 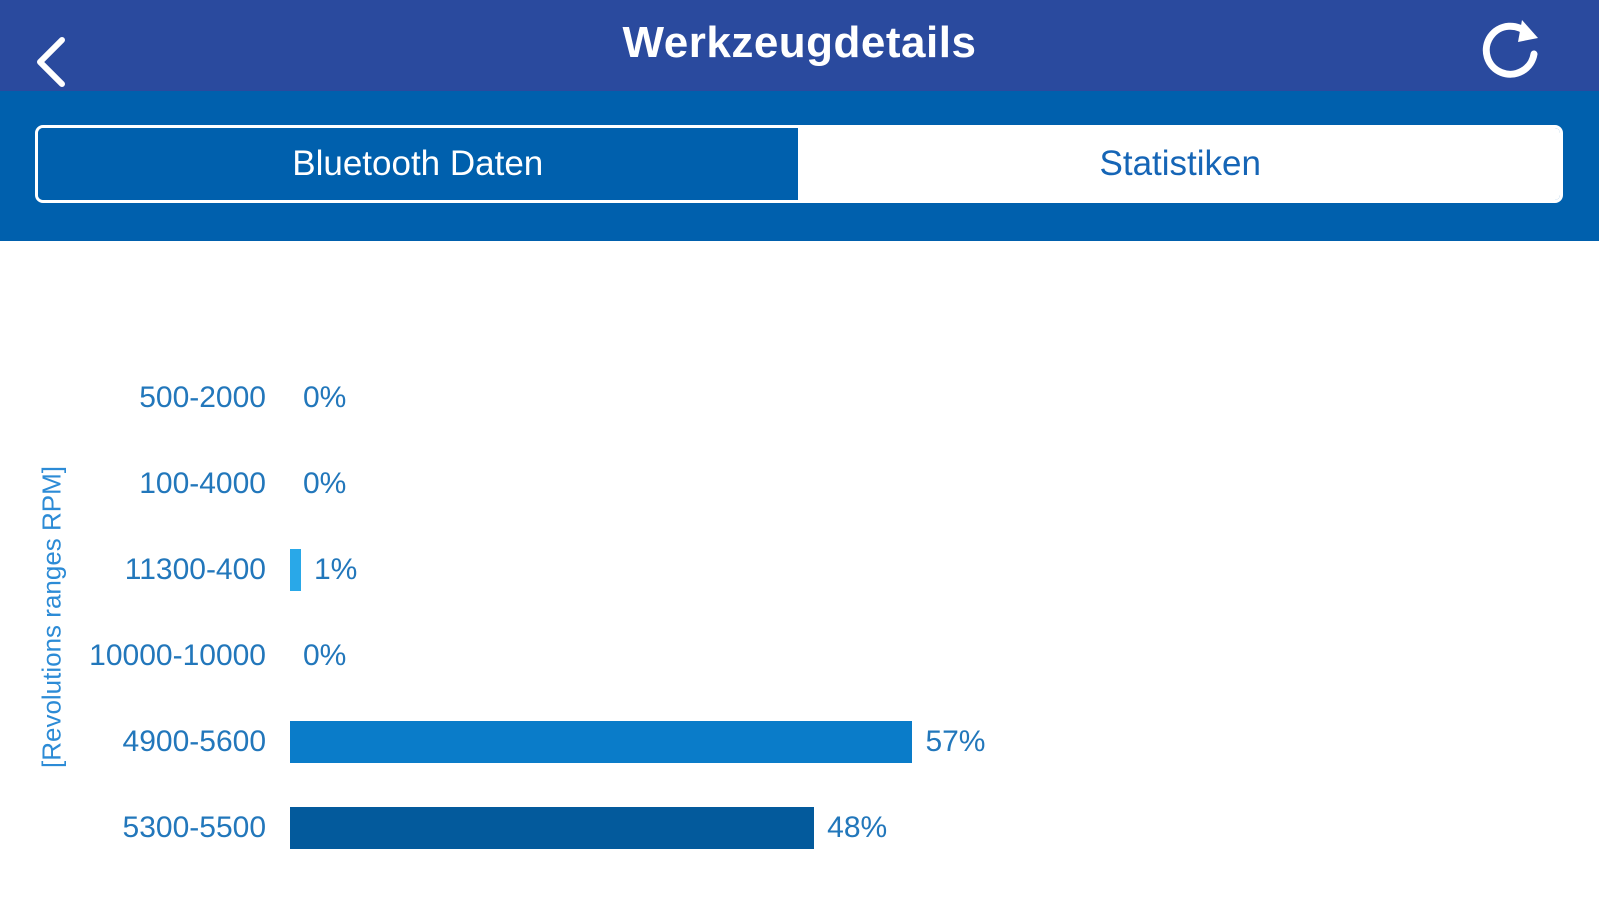 I want to click on tab-statistiken: Statistiken, so click(x=1180, y=164).